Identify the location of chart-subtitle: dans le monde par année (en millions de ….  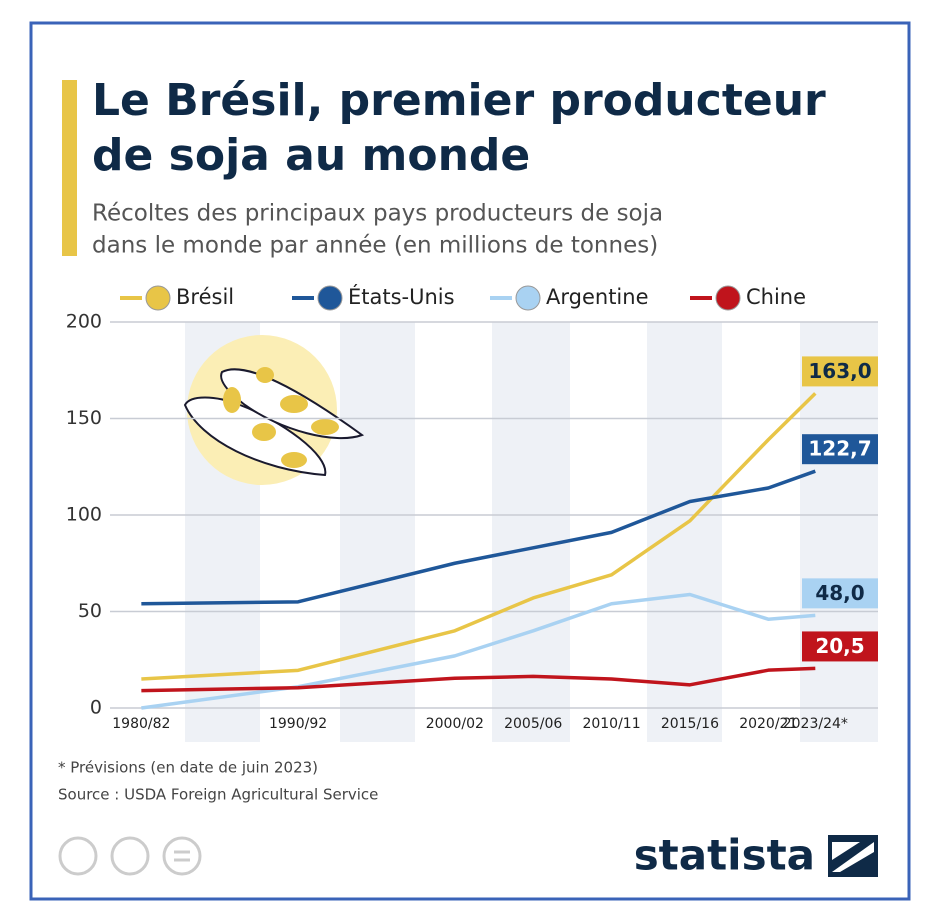
(375, 246).